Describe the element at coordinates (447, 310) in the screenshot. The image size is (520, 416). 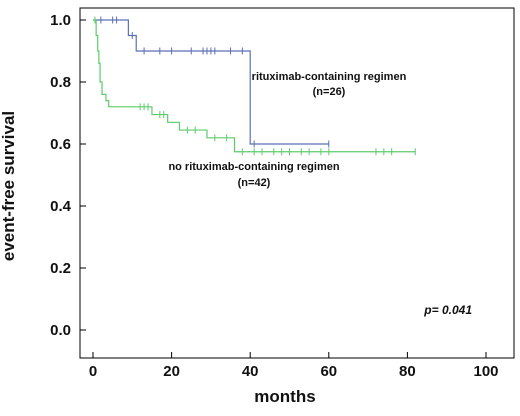
I see `p-value-label: p= 0.041` at that location.